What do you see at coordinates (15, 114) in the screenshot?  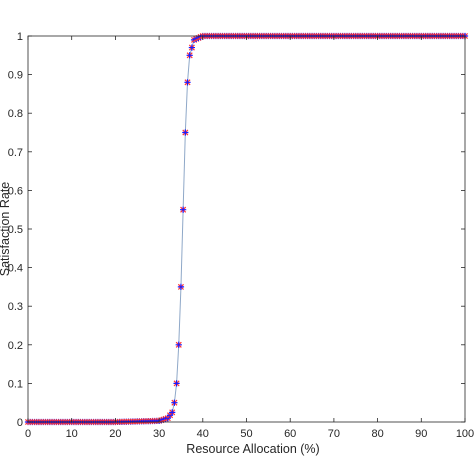 I see `y-tick-label: 0.8` at bounding box center [15, 114].